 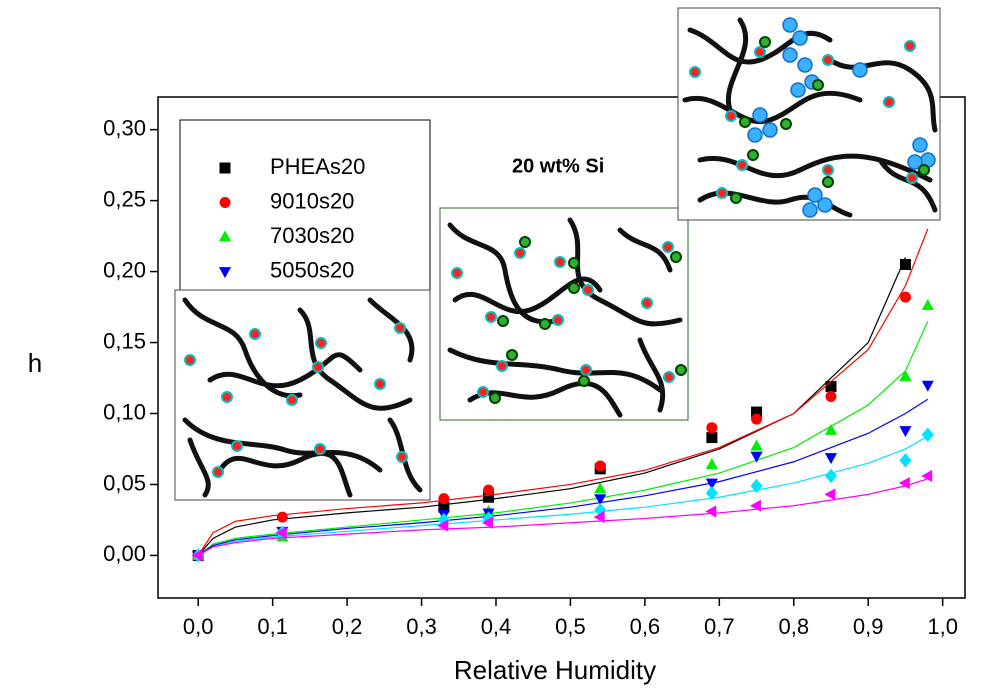 What do you see at coordinates (291, 218) in the screenshot?
I see `legend: PHEAs20 9010s20 7030s20 5050s20` at bounding box center [291, 218].